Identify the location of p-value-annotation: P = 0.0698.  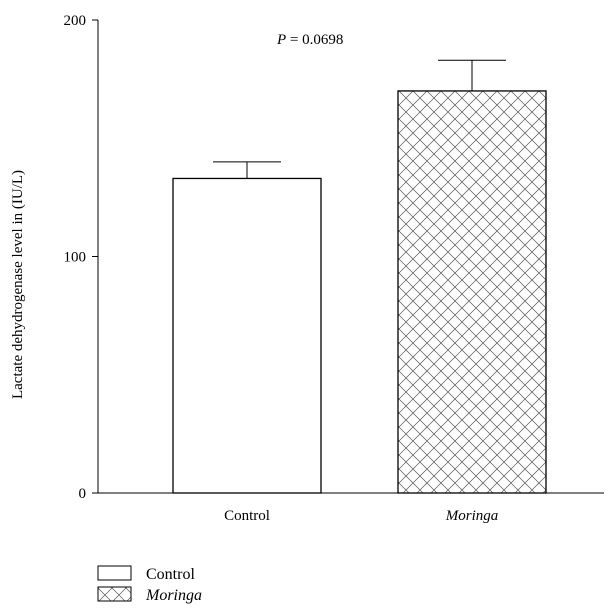
(309, 40).